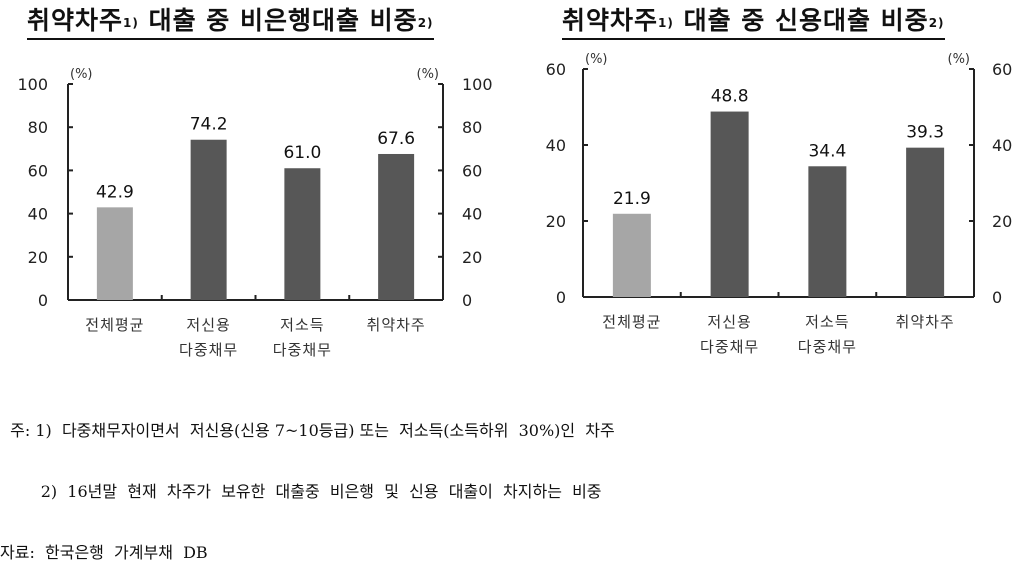 This screenshot has height=584, width=1024. Describe the element at coordinates (302, 153) in the screenshot. I see `bar-value-label: 61.0` at that location.